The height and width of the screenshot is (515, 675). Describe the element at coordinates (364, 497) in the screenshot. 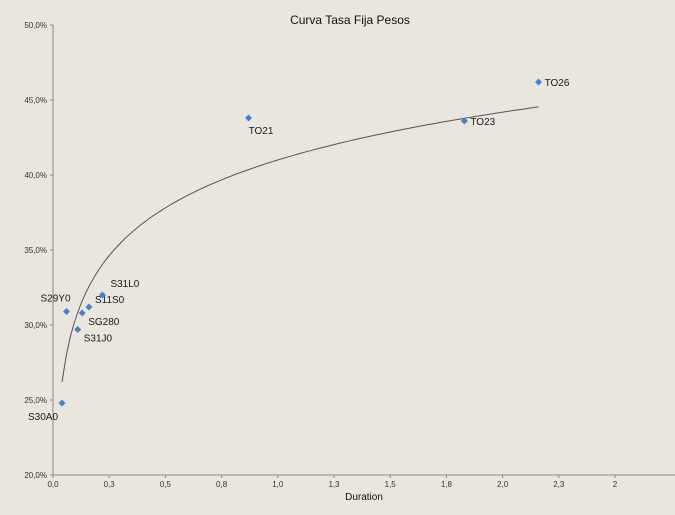

I see `x-axis-title: Duration` at that location.